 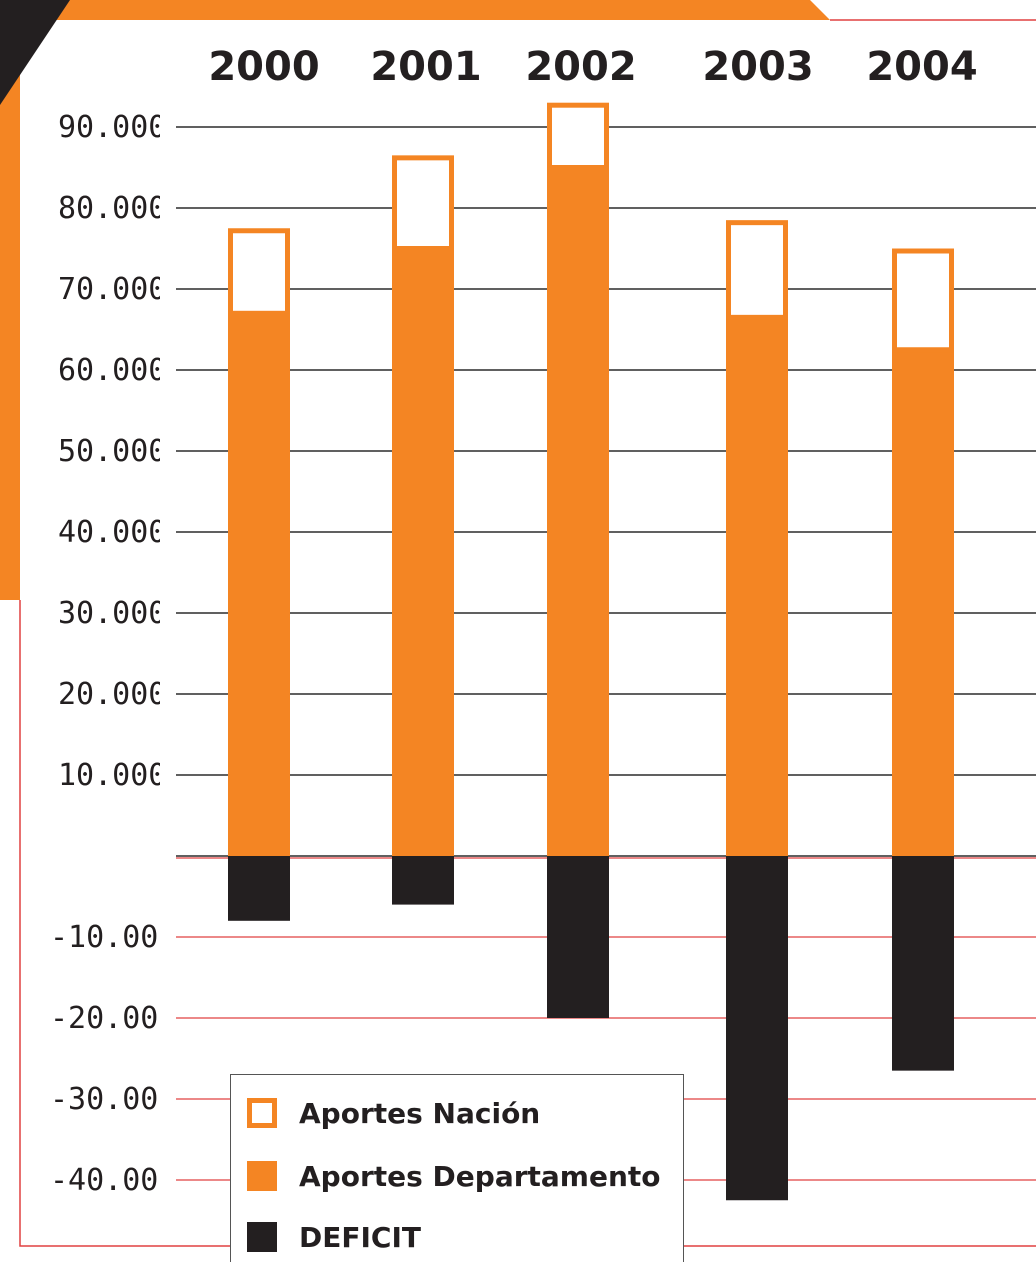 What do you see at coordinates (112, 613) in the screenshot?
I see `y-tick-label: 30.000` at bounding box center [112, 613].